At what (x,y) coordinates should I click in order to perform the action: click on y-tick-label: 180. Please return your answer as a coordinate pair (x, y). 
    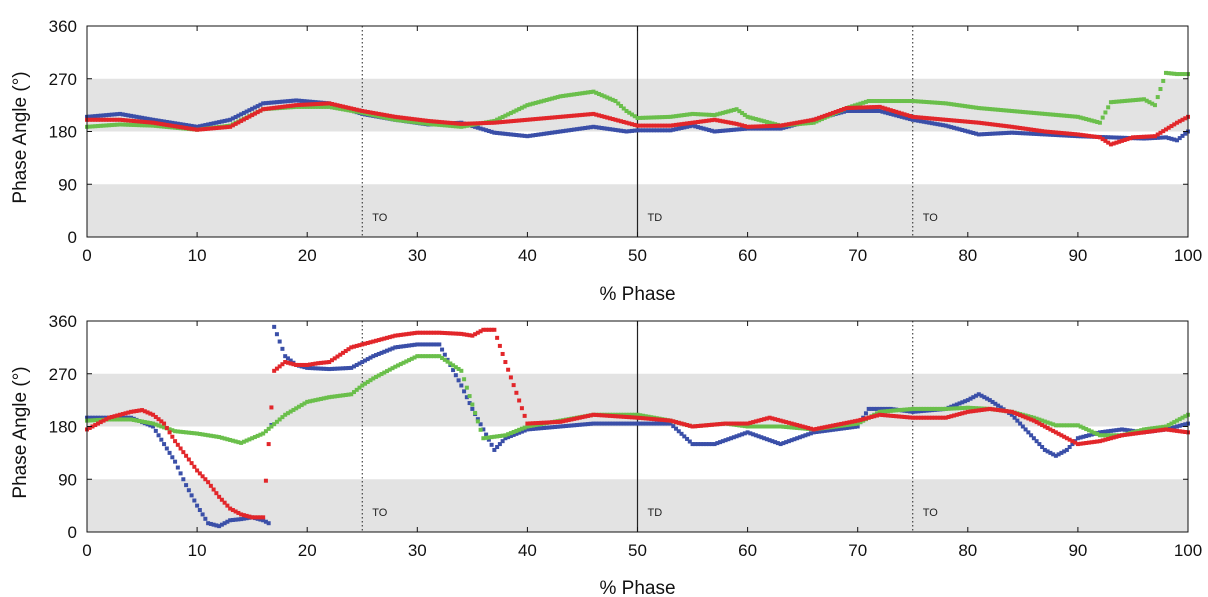
    Looking at the image, I should click on (63, 427).